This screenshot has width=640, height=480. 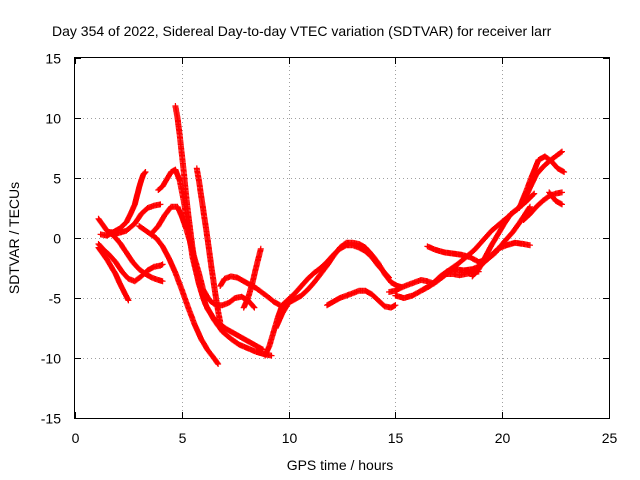 I want to click on x-axis-label: GPS time / hours, so click(x=340, y=465).